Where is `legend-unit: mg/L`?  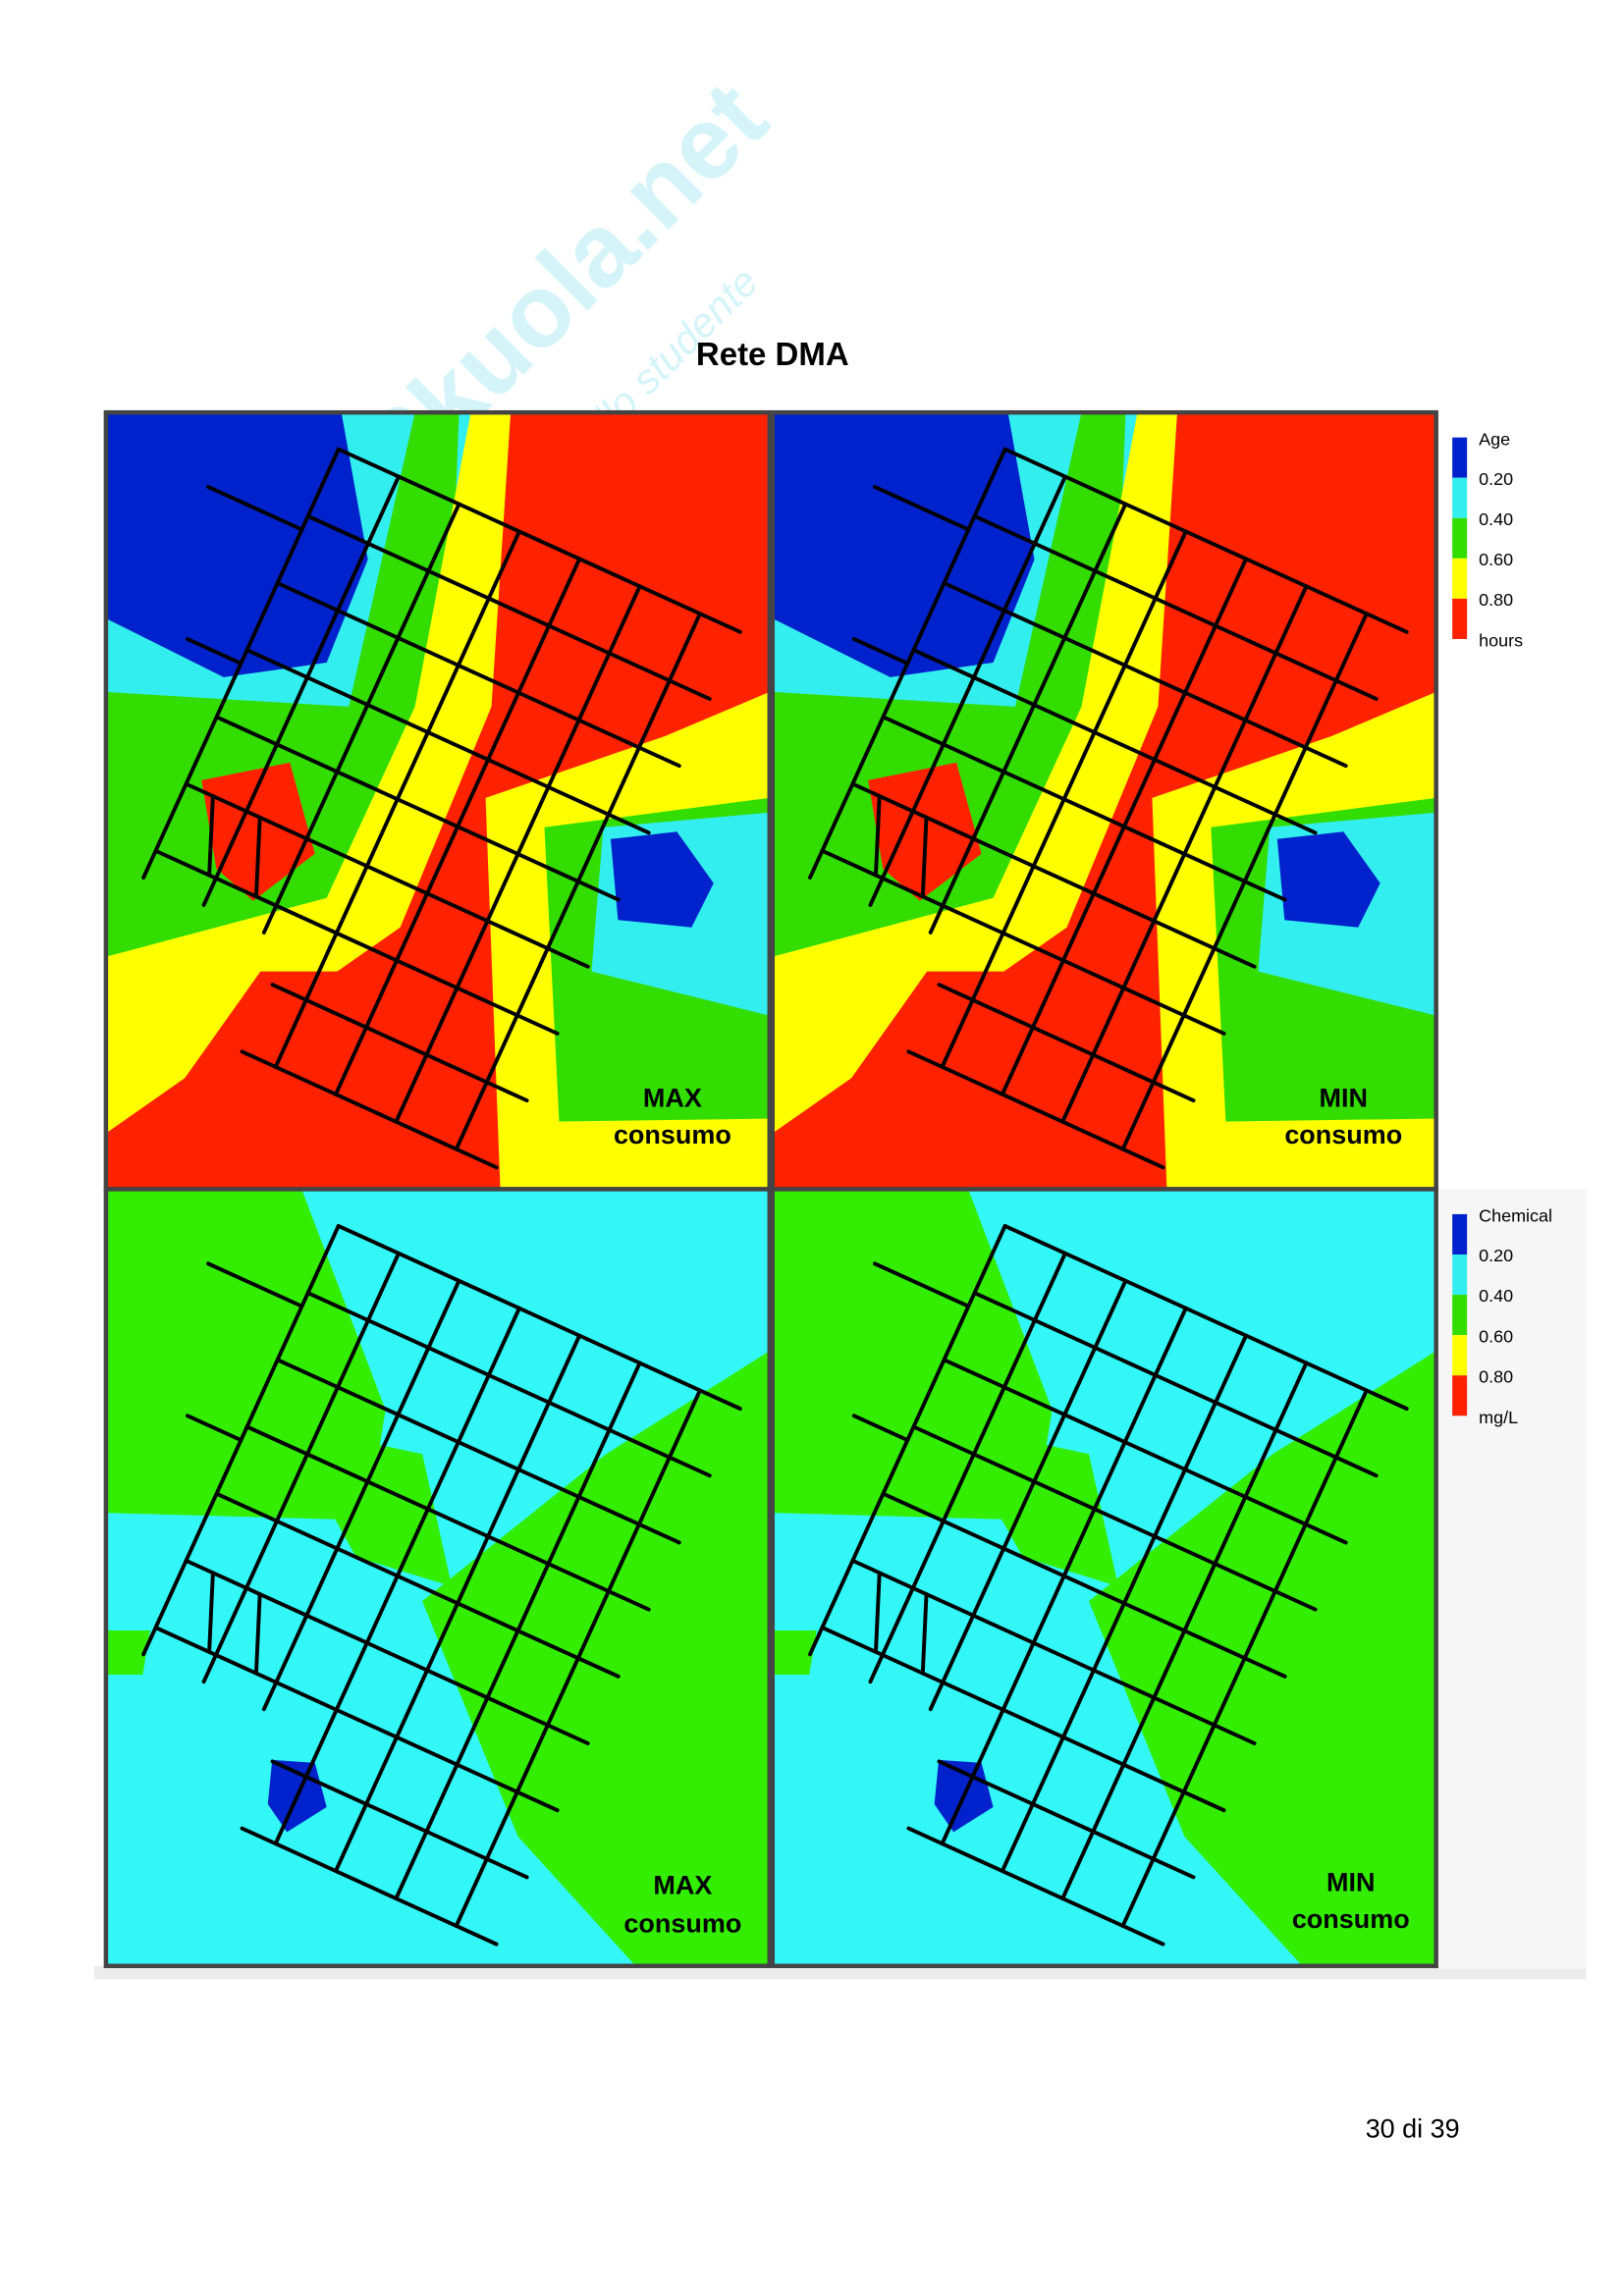 legend-unit: mg/L is located at coordinates (1498, 1417).